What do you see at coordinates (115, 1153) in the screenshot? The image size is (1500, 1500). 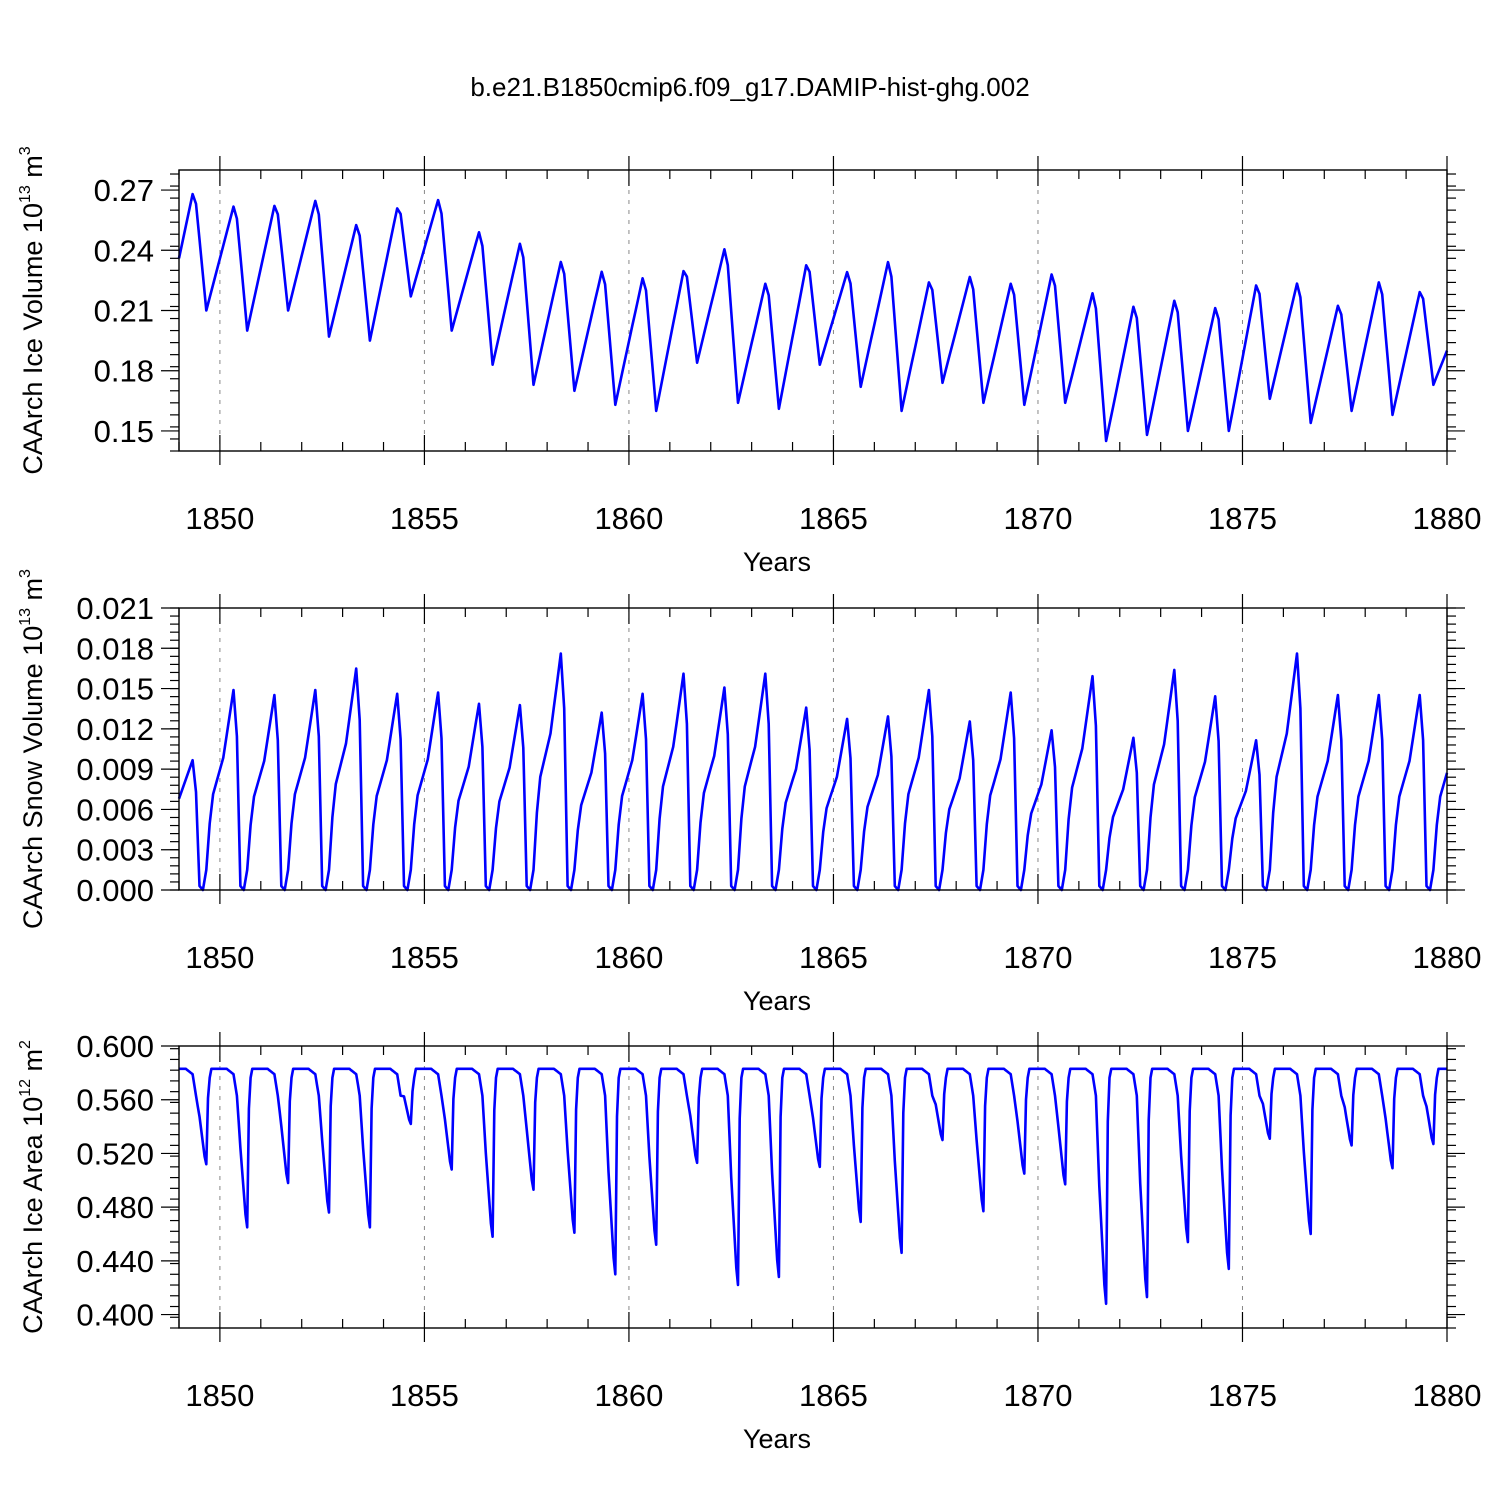 I see `y-tick-label: 0.520` at bounding box center [115, 1153].